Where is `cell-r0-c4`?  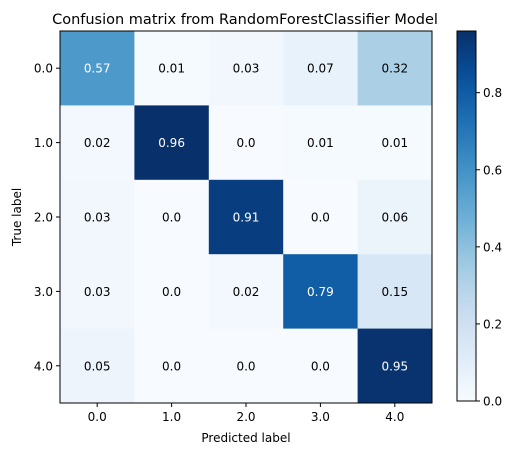 cell-r0-c4 is located at coordinates (395, 68).